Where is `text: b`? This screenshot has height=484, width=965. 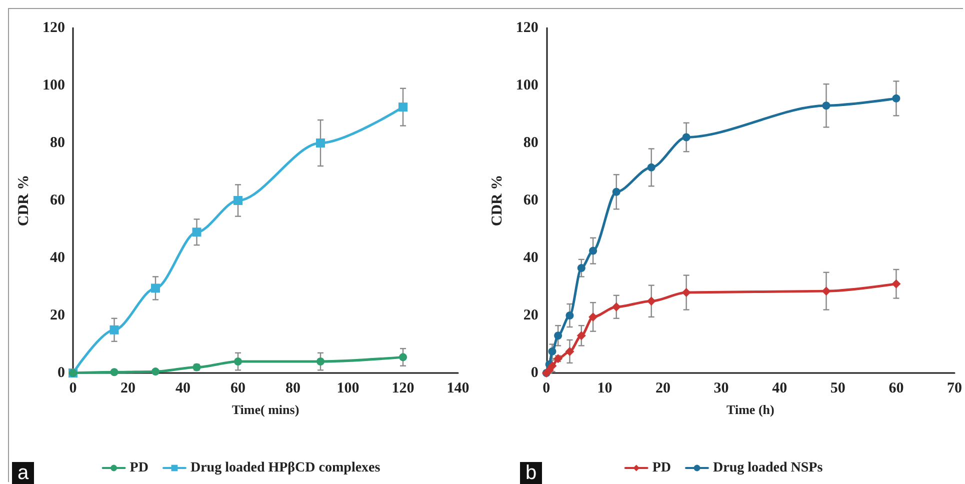
text: b is located at coordinates (531, 473).